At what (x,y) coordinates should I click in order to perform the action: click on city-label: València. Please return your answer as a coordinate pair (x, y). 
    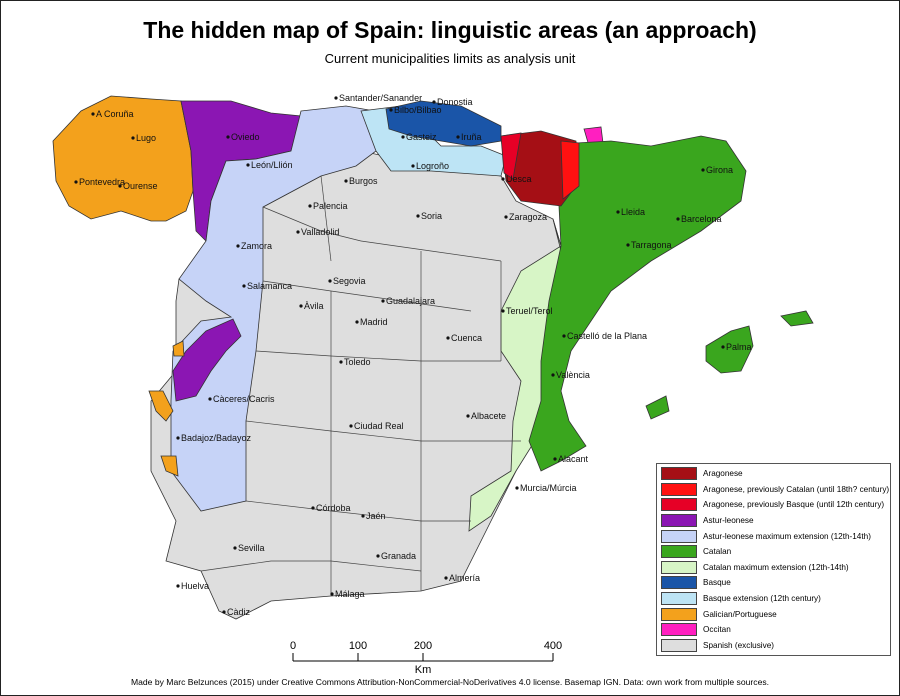
    Looking at the image, I should click on (573, 375).